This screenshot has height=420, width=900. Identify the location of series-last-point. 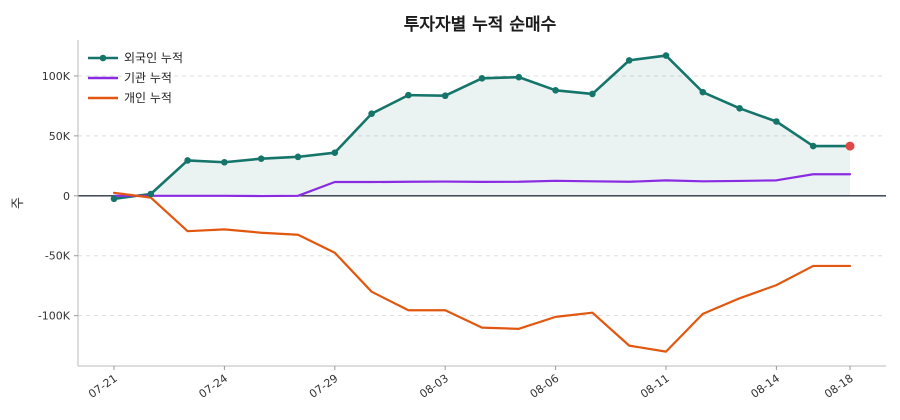
(850, 146).